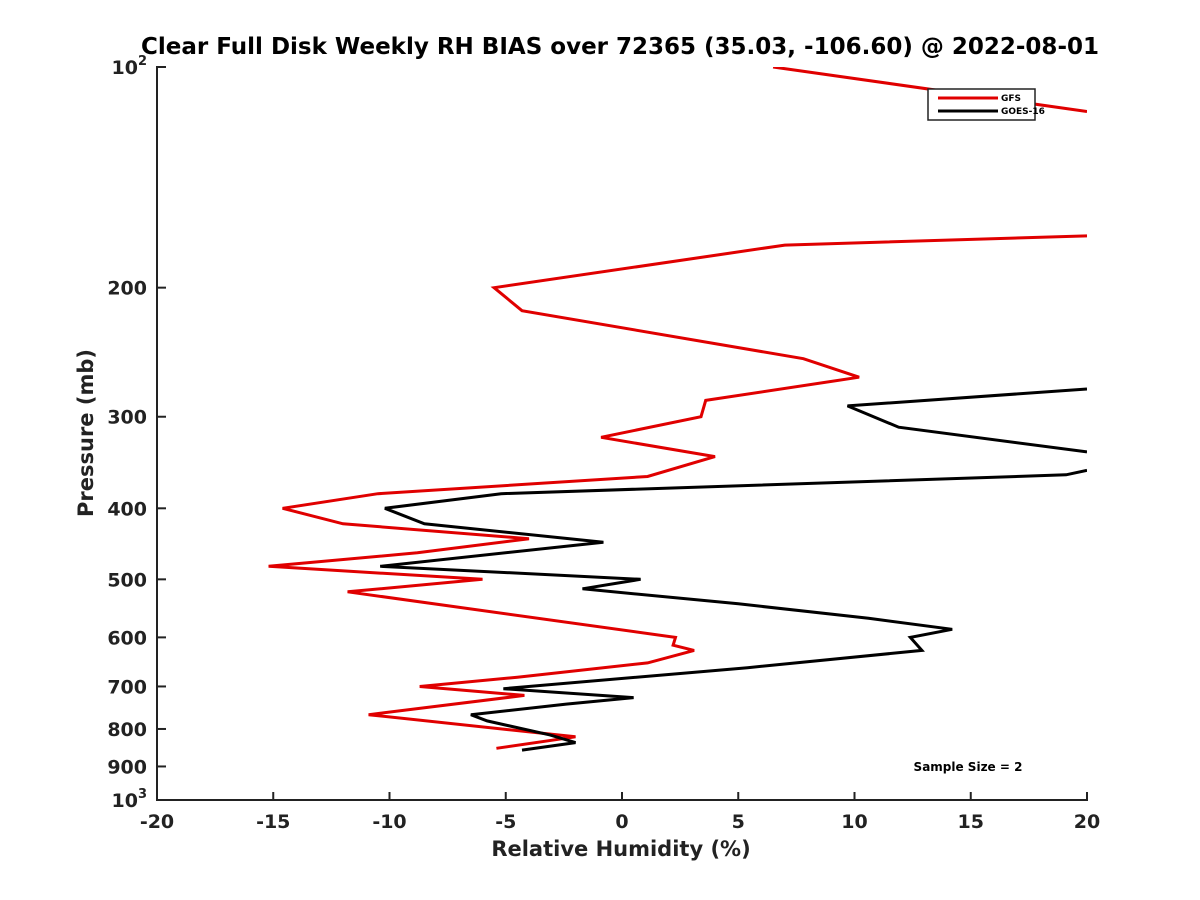 The height and width of the screenshot is (900, 1200). I want to click on x-tick-label: -10, so click(389, 822).